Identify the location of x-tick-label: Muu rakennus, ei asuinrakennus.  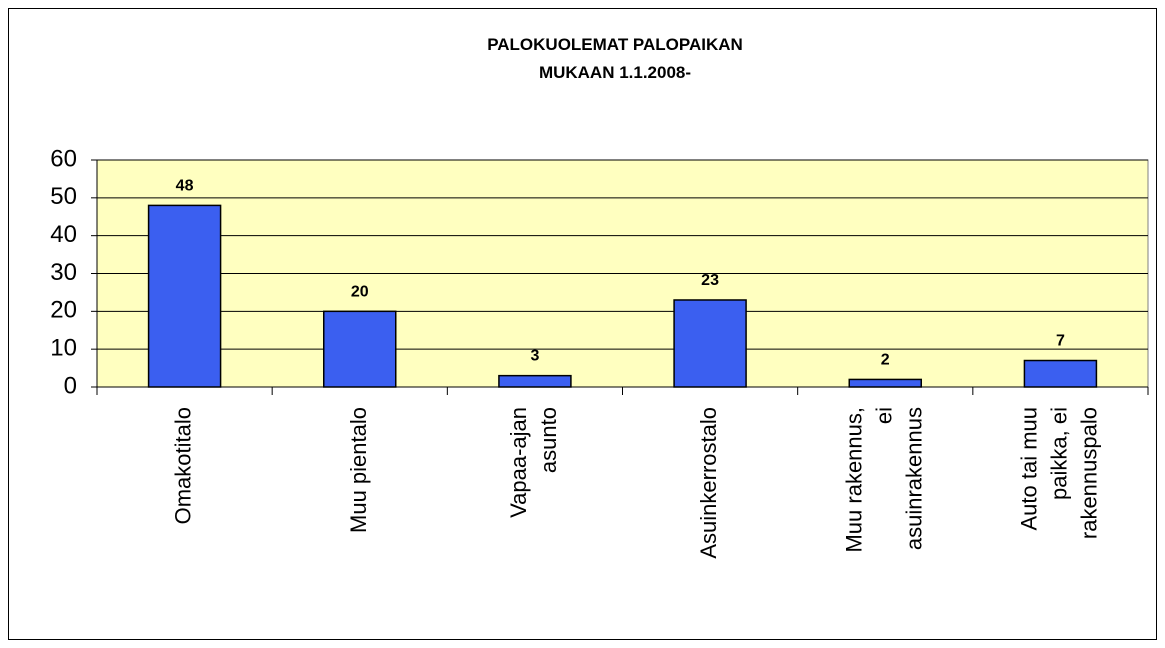
(883, 480).